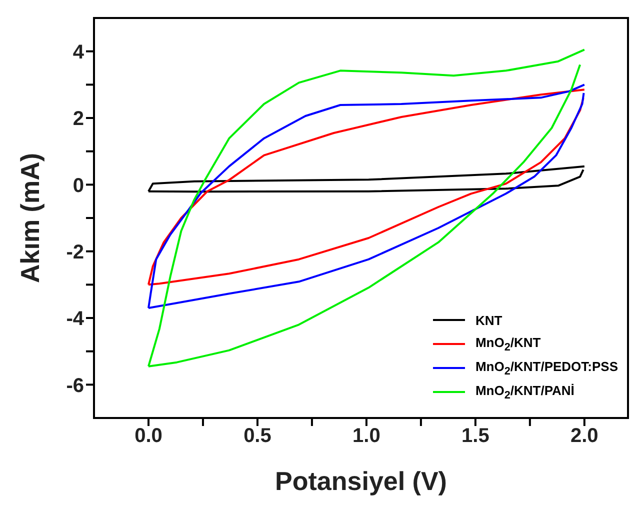 The width and height of the screenshot is (643, 521). I want to click on legend-label: MnO$_{2}$/KNT, so click(508, 344).